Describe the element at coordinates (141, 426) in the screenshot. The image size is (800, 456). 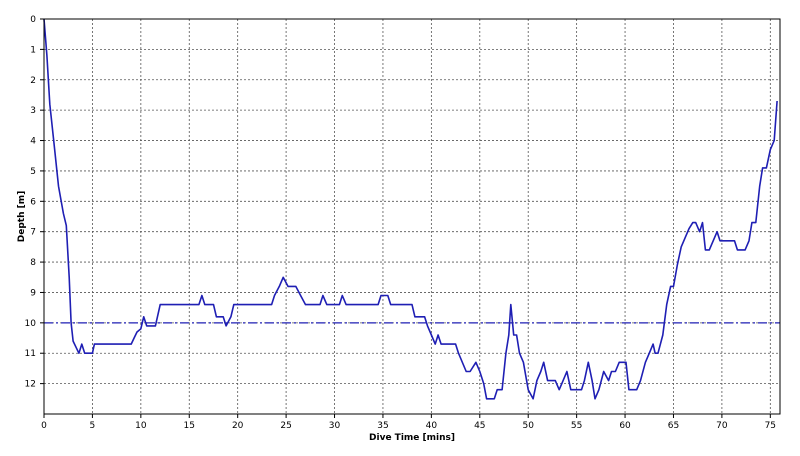
I see `x-tick-label: 10` at that location.